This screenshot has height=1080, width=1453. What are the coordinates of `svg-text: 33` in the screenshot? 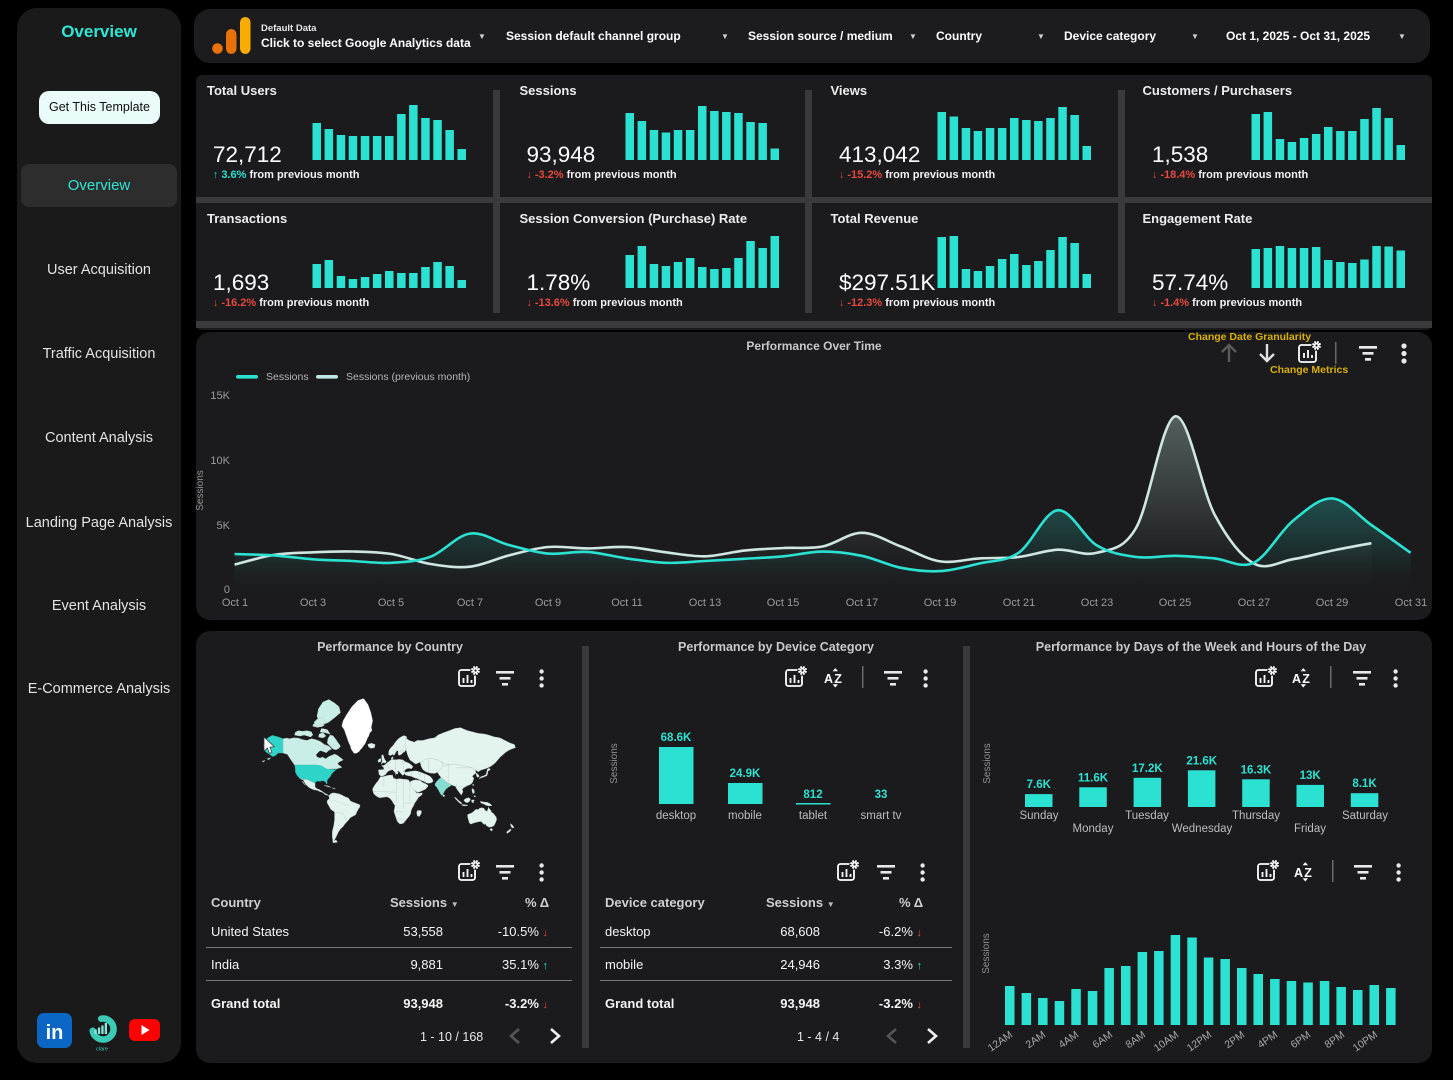 It's located at (881, 795).